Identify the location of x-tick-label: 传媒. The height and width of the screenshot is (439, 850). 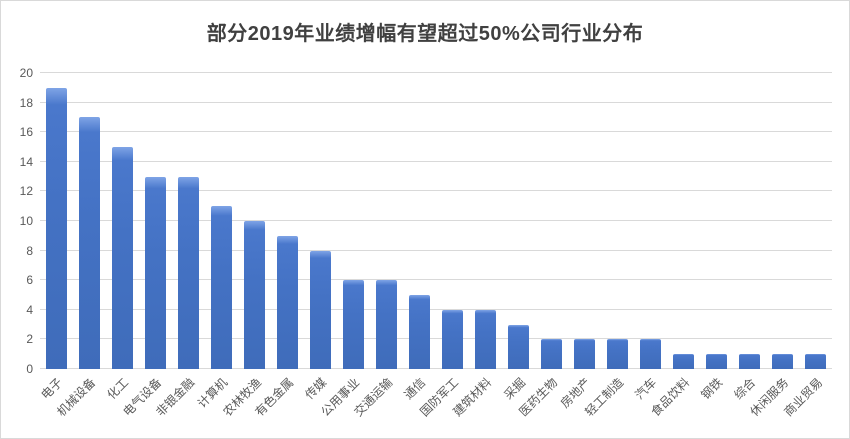
(316, 389).